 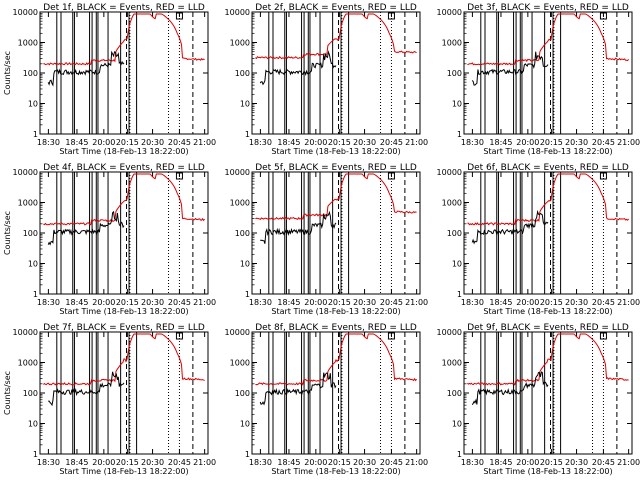 What do you see at coordinates (336, 328) in the screenshot?
I see `panel-title: Det 8f, BLACK = Events, RED = LLD` at bounding box center [336, 328].